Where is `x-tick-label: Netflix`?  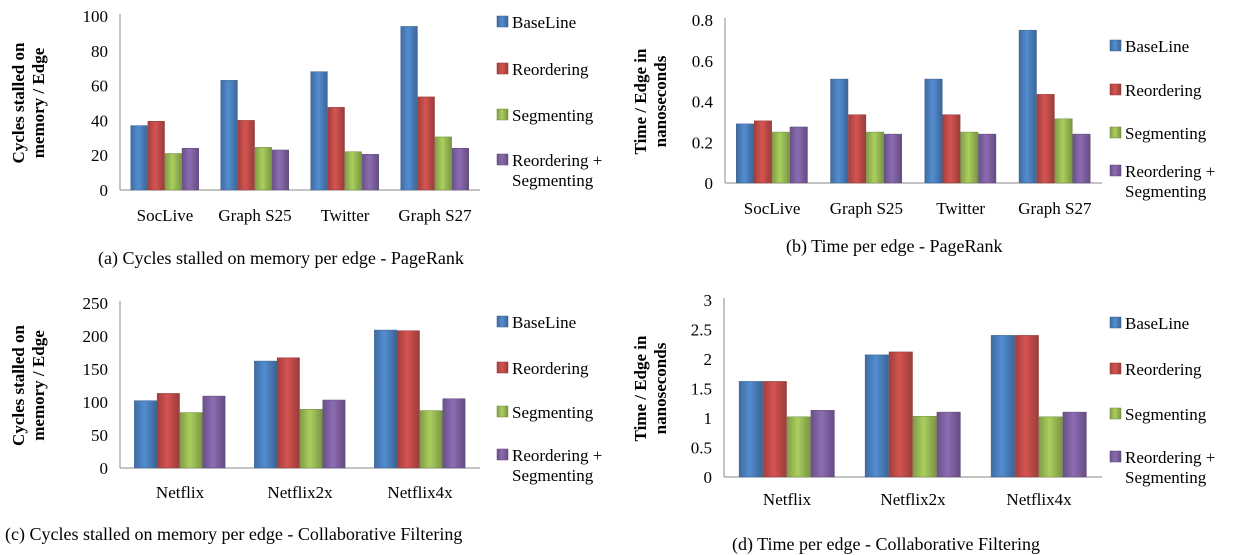
x-tick-label: Netflix is located at coordinates (180, 492).